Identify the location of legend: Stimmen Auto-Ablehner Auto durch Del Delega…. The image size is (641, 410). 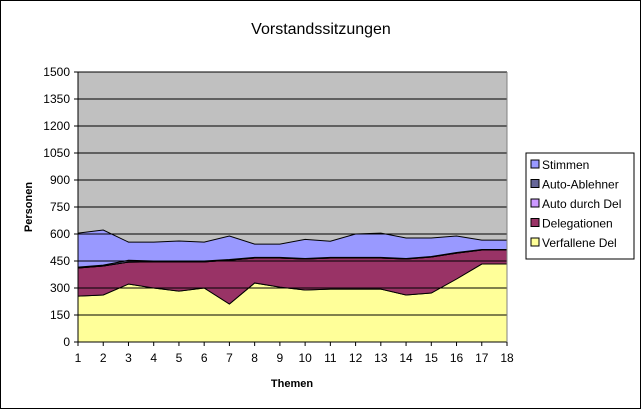
(580, 206).